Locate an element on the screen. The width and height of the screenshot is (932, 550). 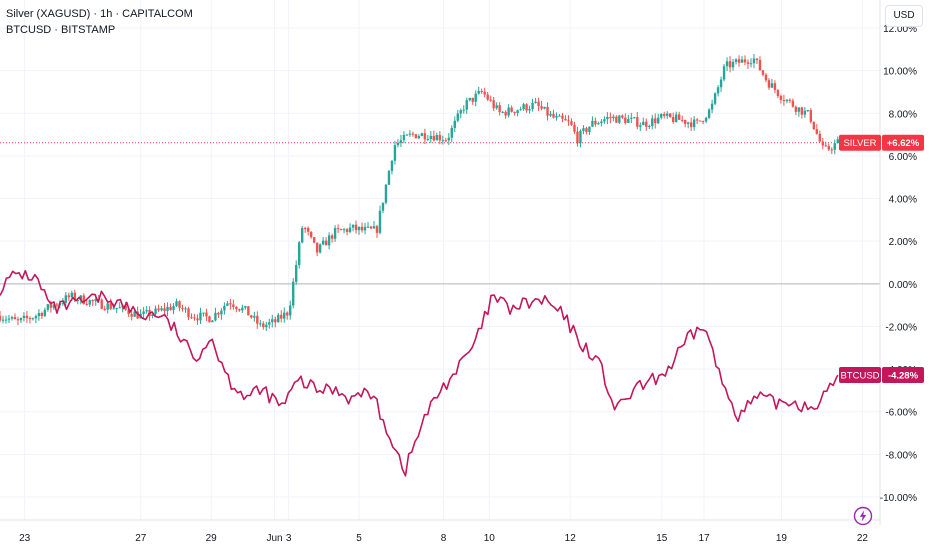
y-tick-label: 0.00% is located at coordinates (903, 285).